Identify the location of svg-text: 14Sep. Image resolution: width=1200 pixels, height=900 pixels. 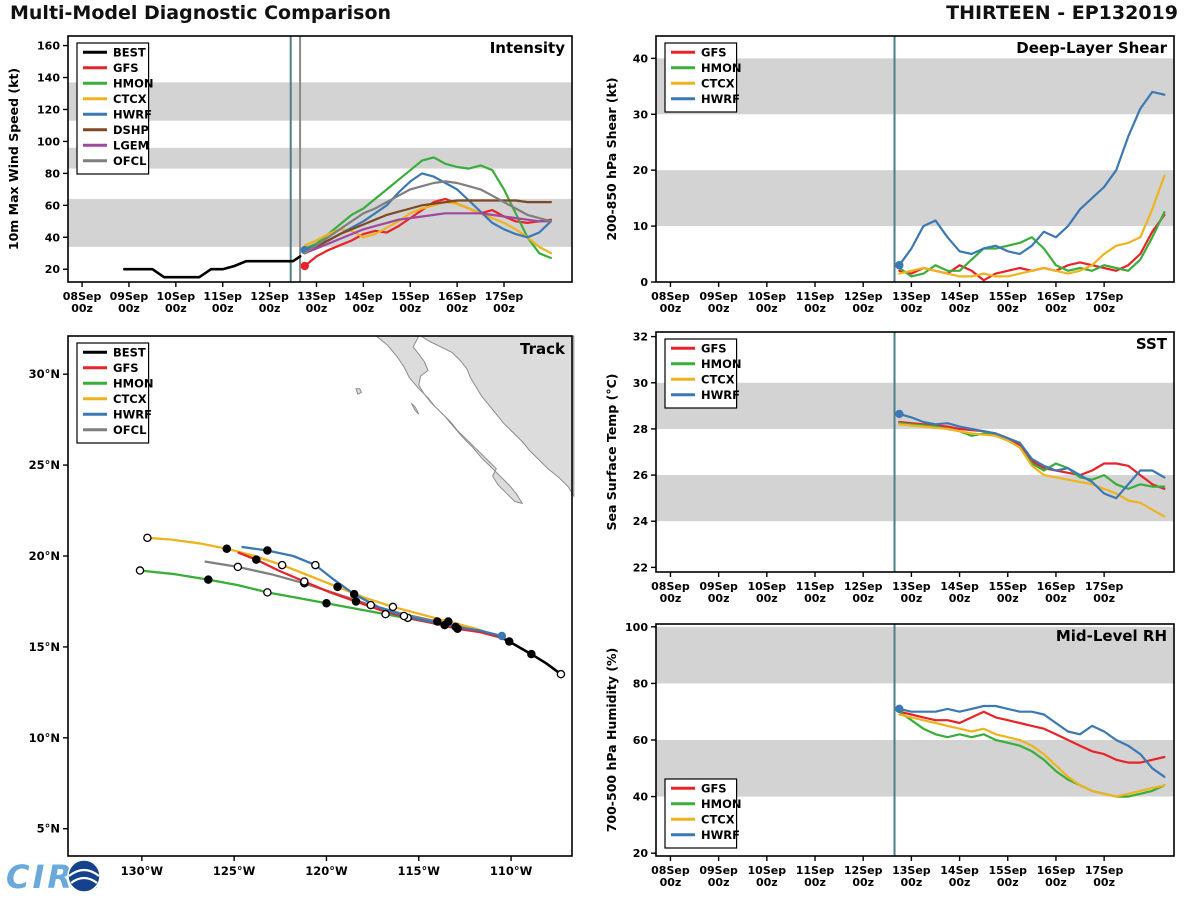
(959, 296).